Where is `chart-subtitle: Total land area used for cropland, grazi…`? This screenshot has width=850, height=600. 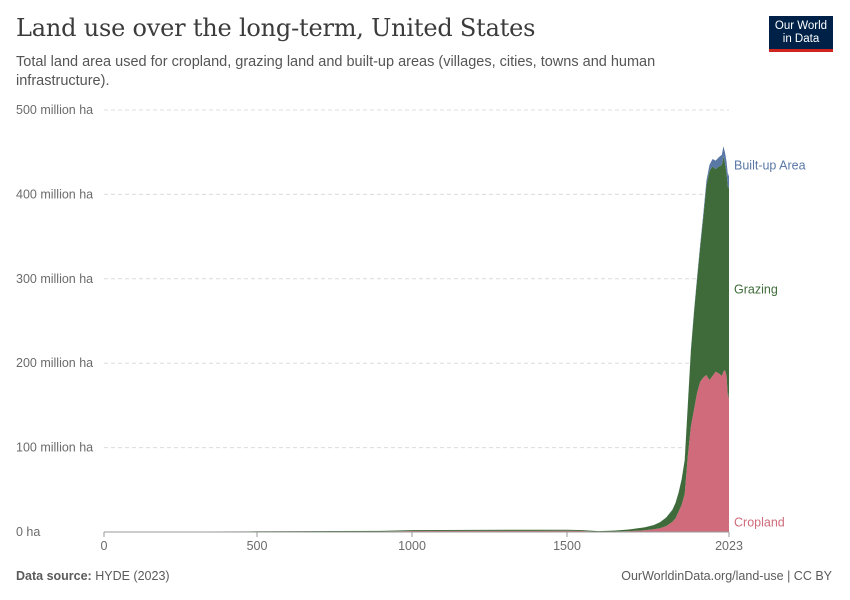
chart-subtitle: Total land area used for cropland, grazi… is located at coordinates (336, 71).